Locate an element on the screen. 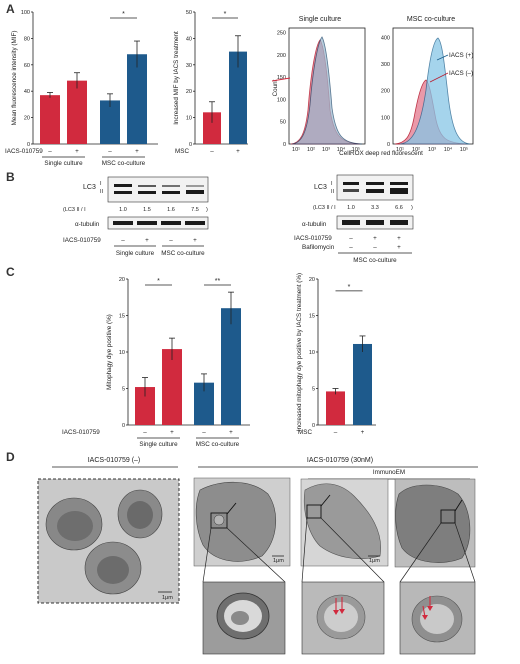  ratio-label-left: (LC3 II / I is located at coordinates (74, 210).